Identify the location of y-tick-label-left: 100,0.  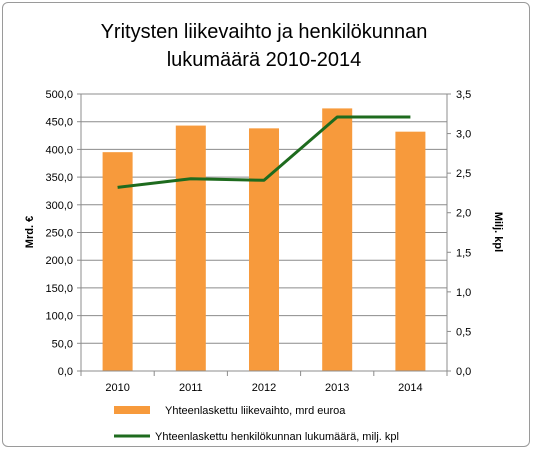
(59, 317).